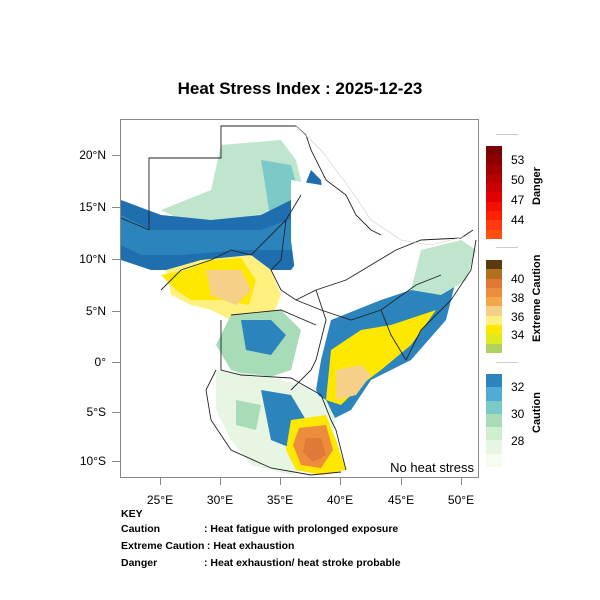  Describe the element at coordinates (100, 362) in the screenshot. I see `y-axis-label: 0°` at that location.